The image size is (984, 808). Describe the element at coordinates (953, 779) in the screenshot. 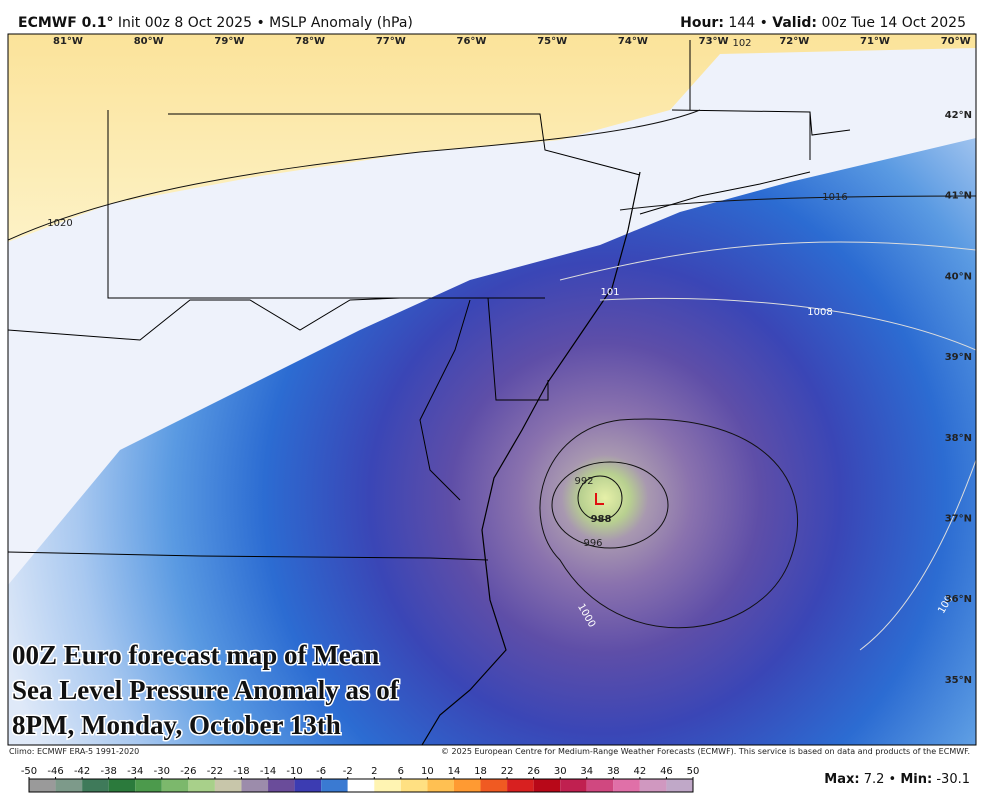

I see `min: -30.1` at that location.